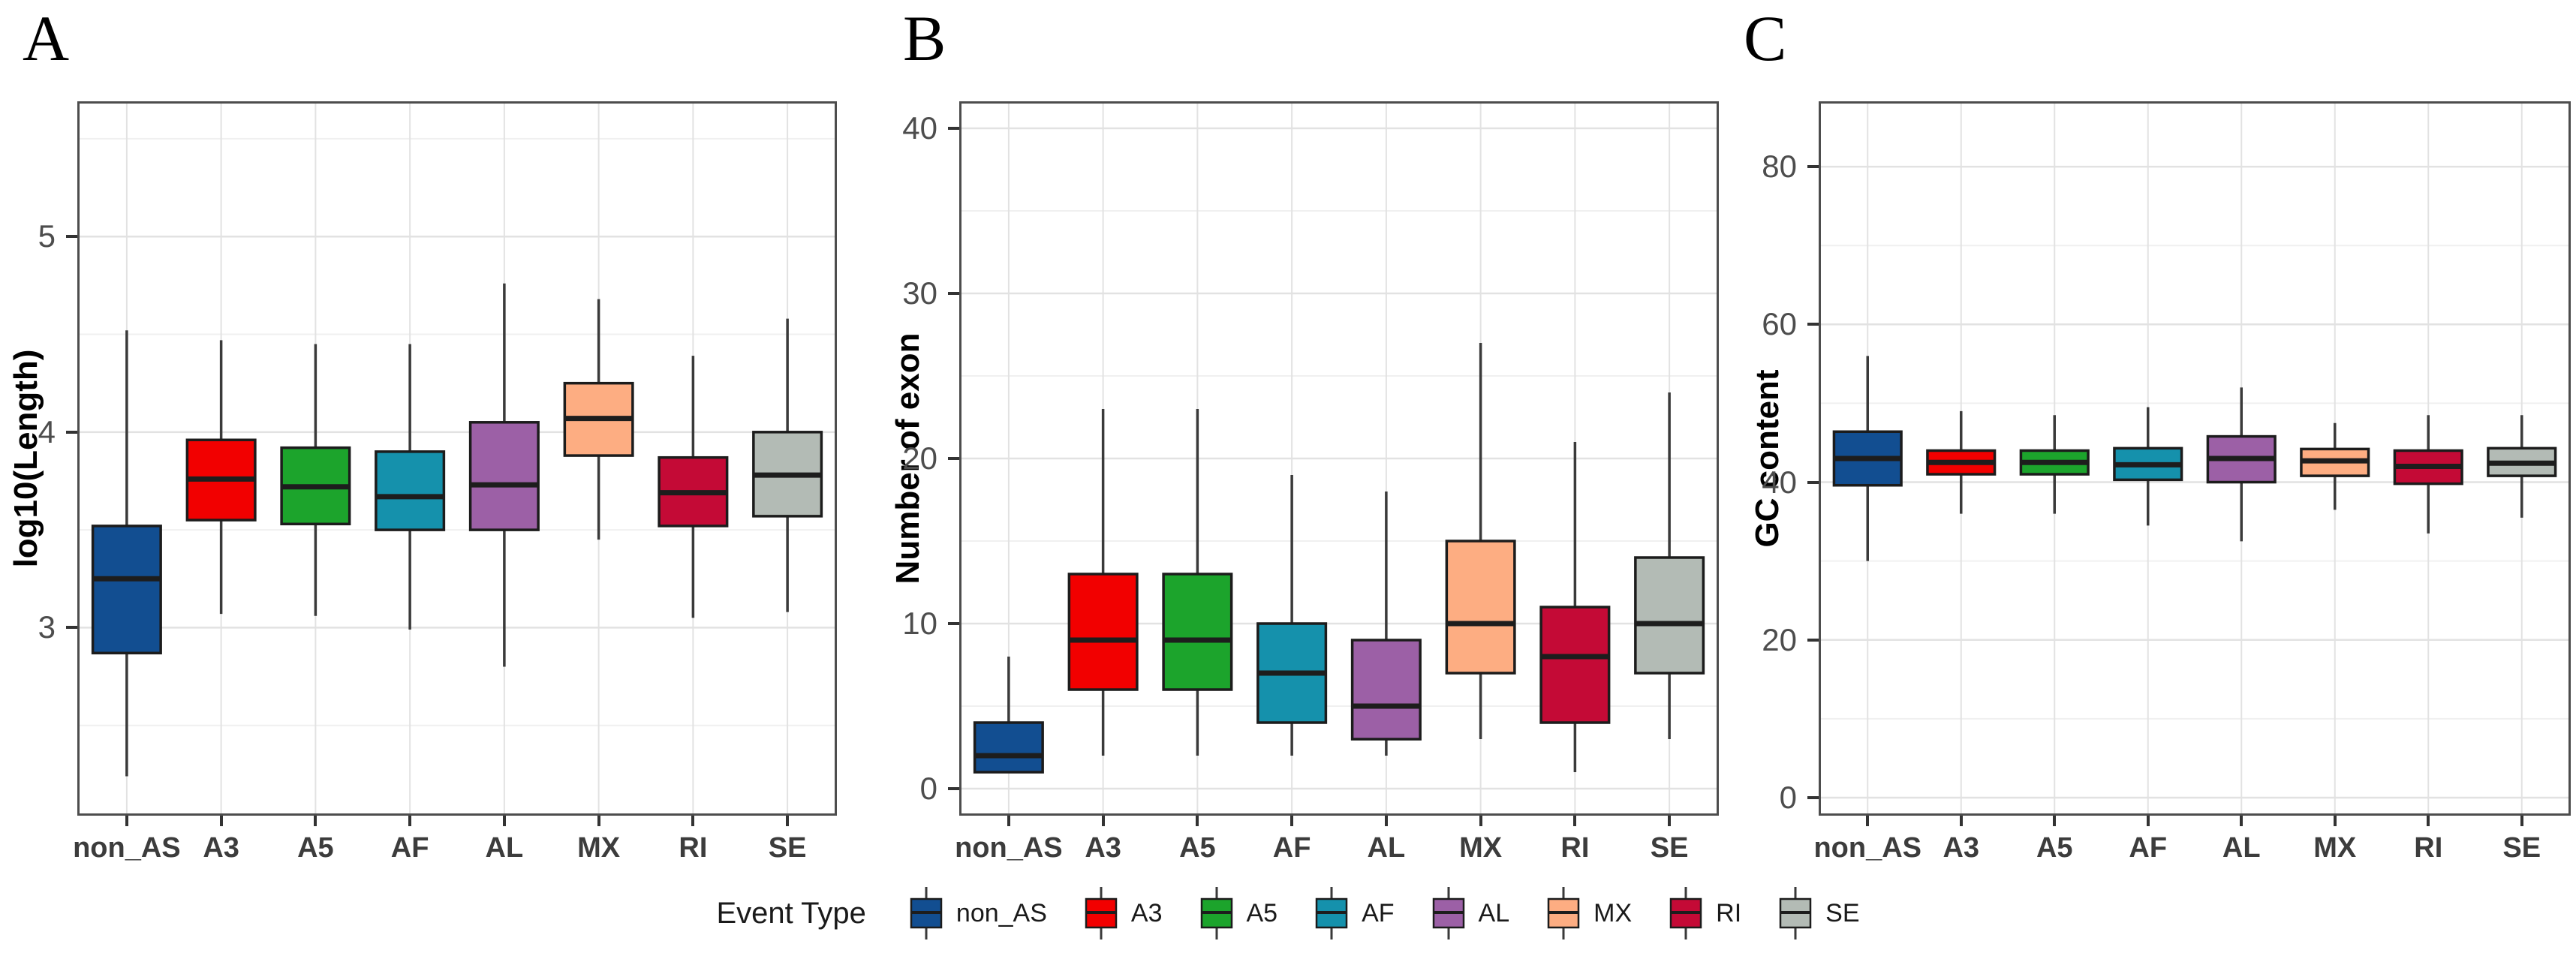 Image resolution: width=2576 pixels, height=953 pixels. Describe the element at coordinates (1262, 912) in the screenshot. I see `legend-label-A5: A5` at that location.